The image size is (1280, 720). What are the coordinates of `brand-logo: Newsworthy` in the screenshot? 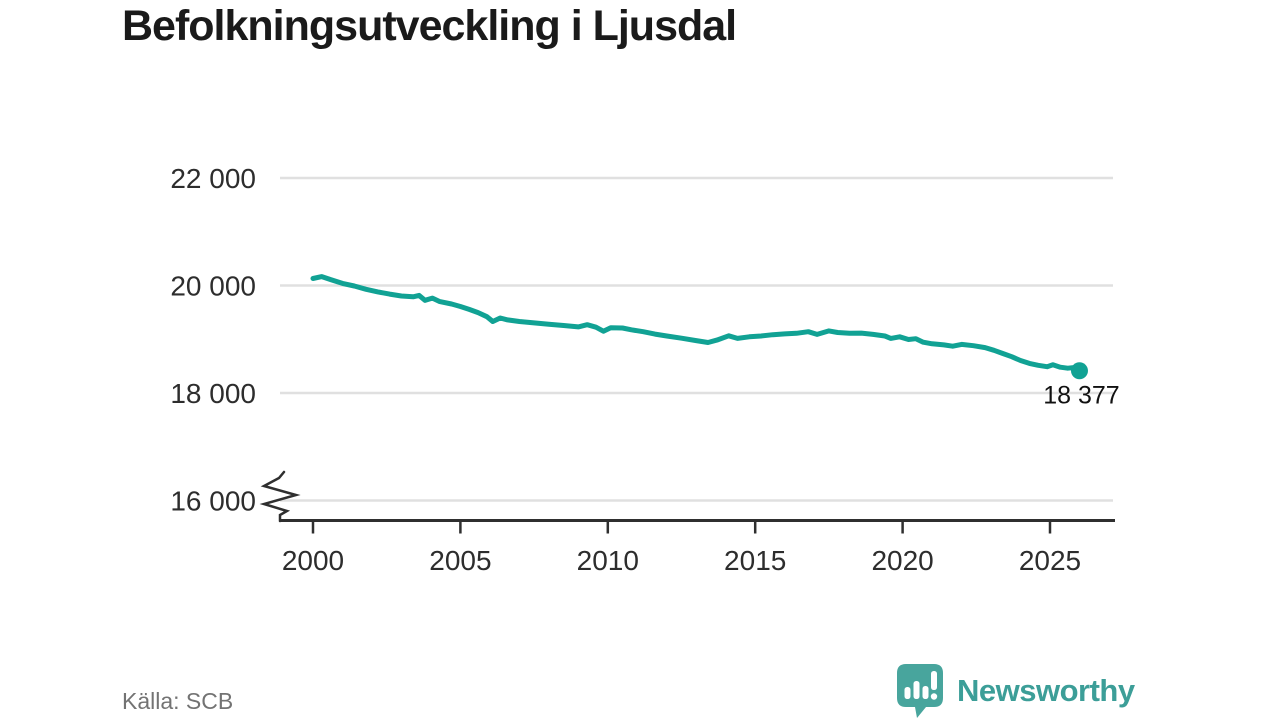 It's located at (1015, 691).